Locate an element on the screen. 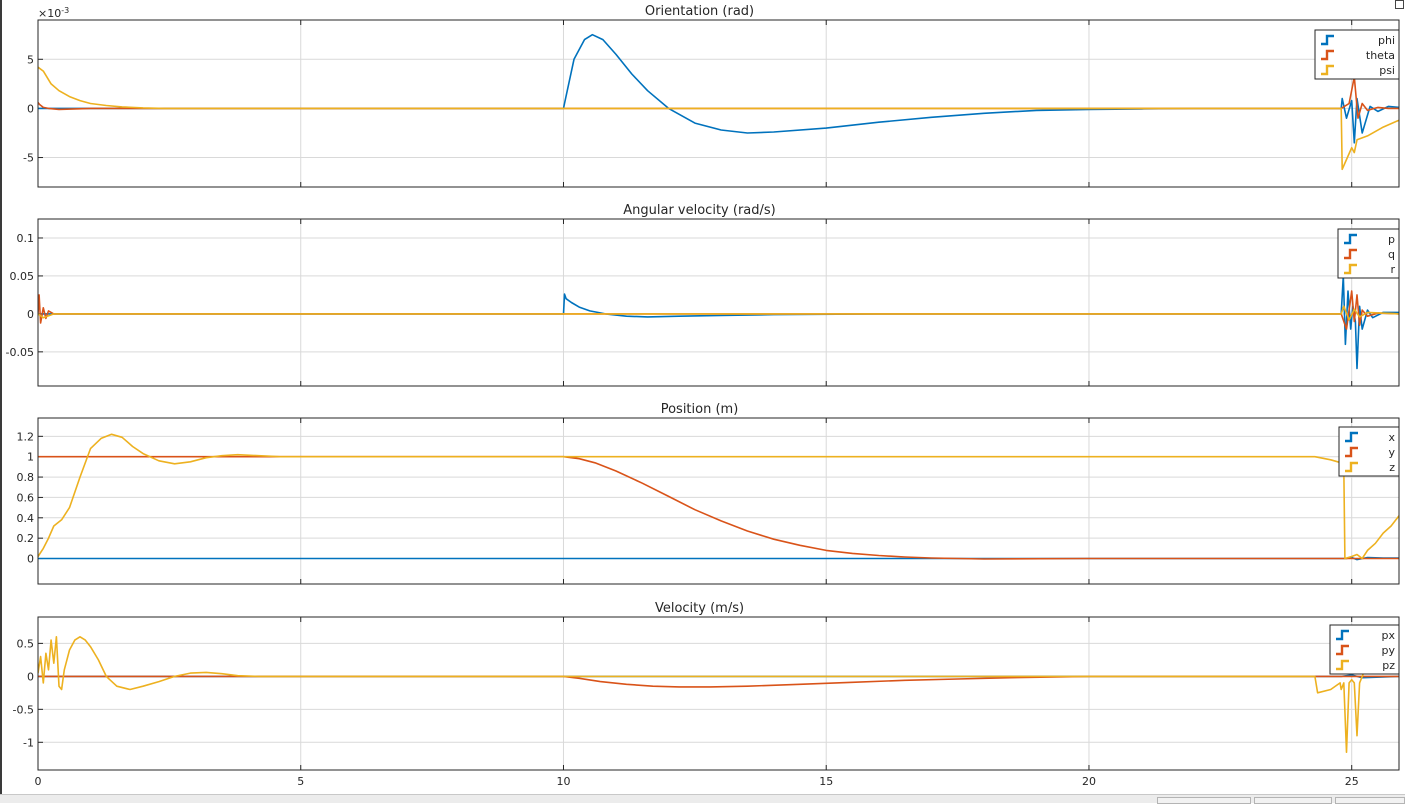 The height and width of the screenshot is (804, 1405). y-tick-label: 0.8 is located at coordinates (26, 477).